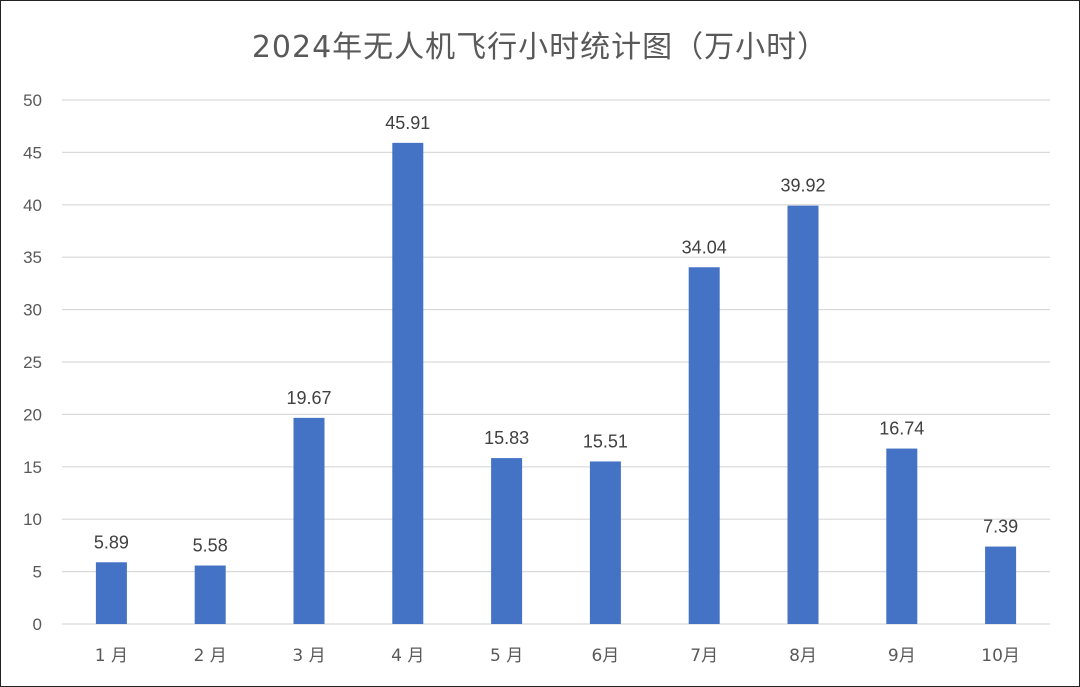 This screenshot has width=1080, height=687. Describe the element at coordinates (32, 152) in the screenshot. I see `y-tick-label: 45` at that location.